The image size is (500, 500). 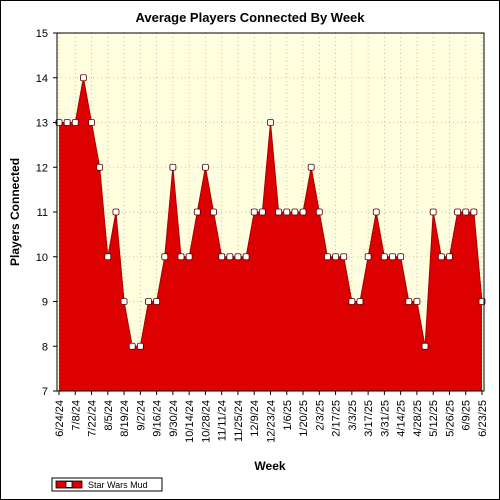 I want to click on legend-marker, so click(x=69, y=484).